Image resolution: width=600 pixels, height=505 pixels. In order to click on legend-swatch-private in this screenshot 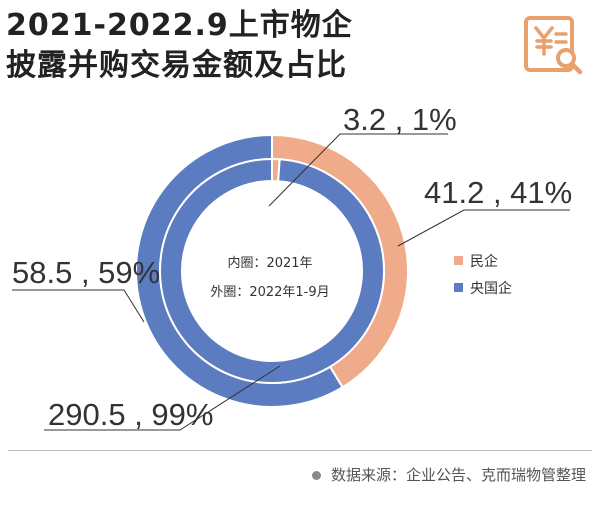, I will do `click(458, 260)`.